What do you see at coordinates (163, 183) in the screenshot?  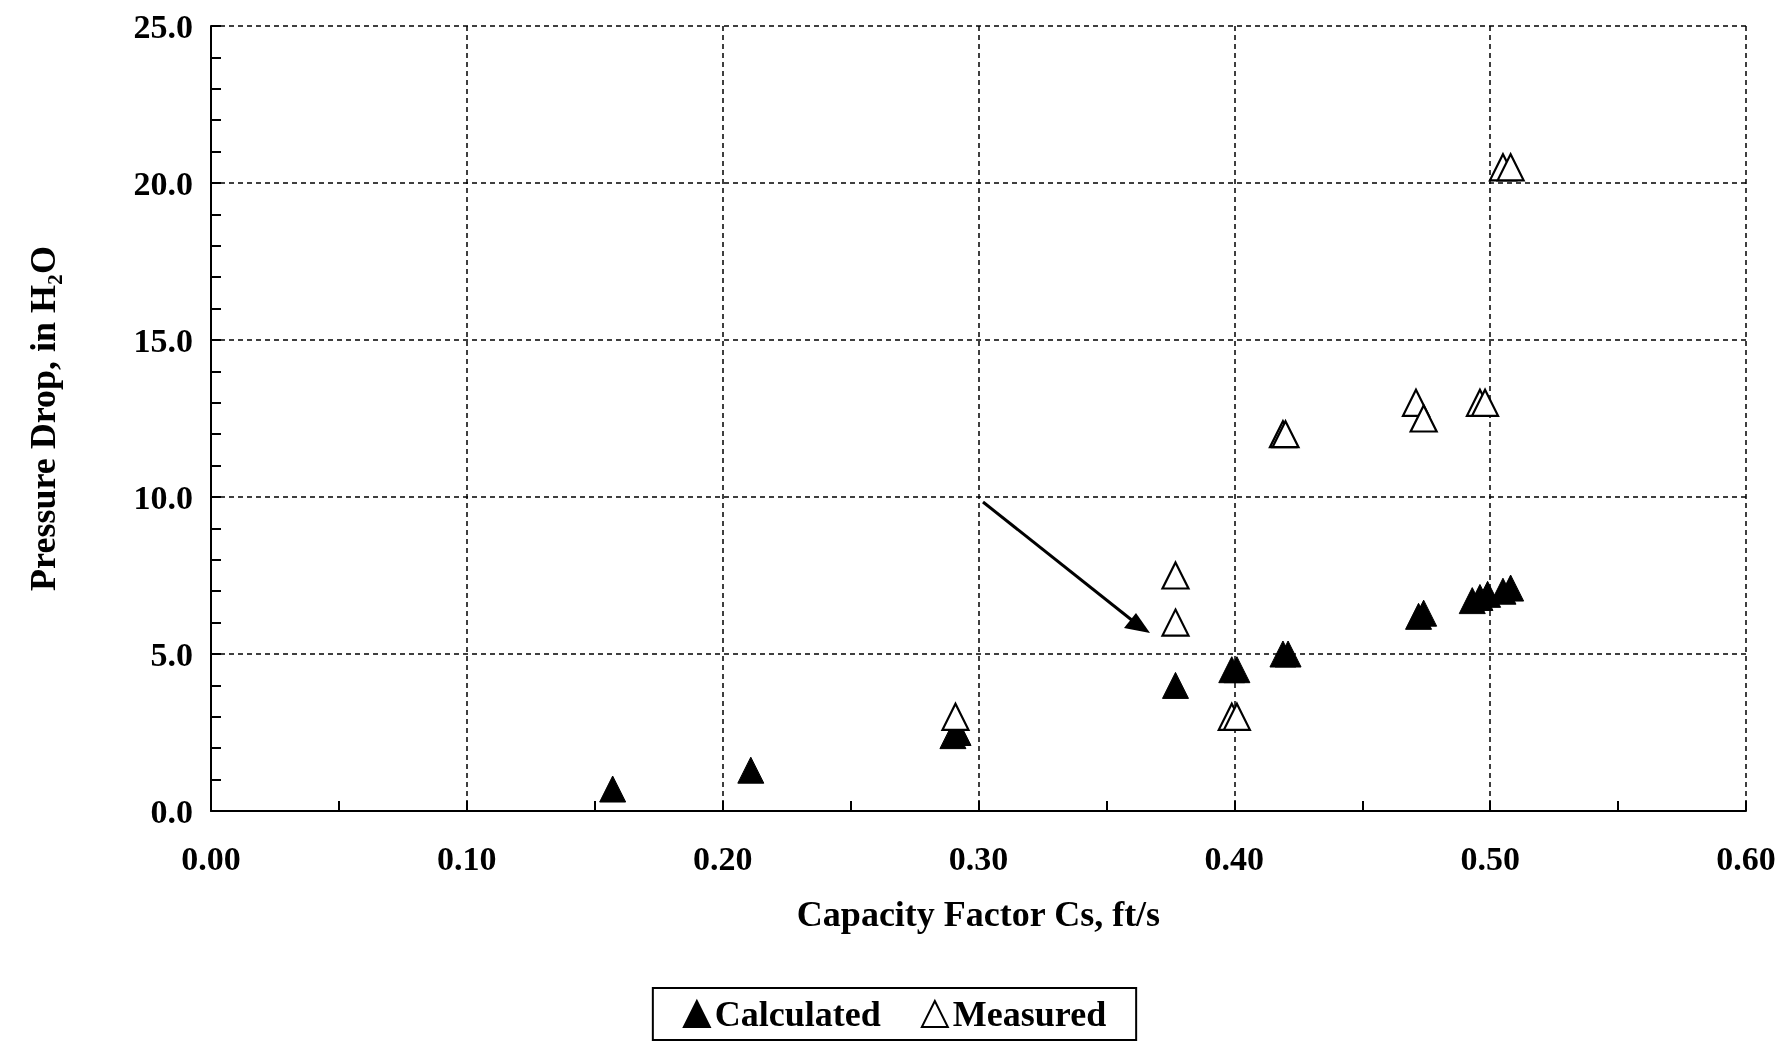 I see `y-tick-label: 20.0` at bounding box center [163, 183].